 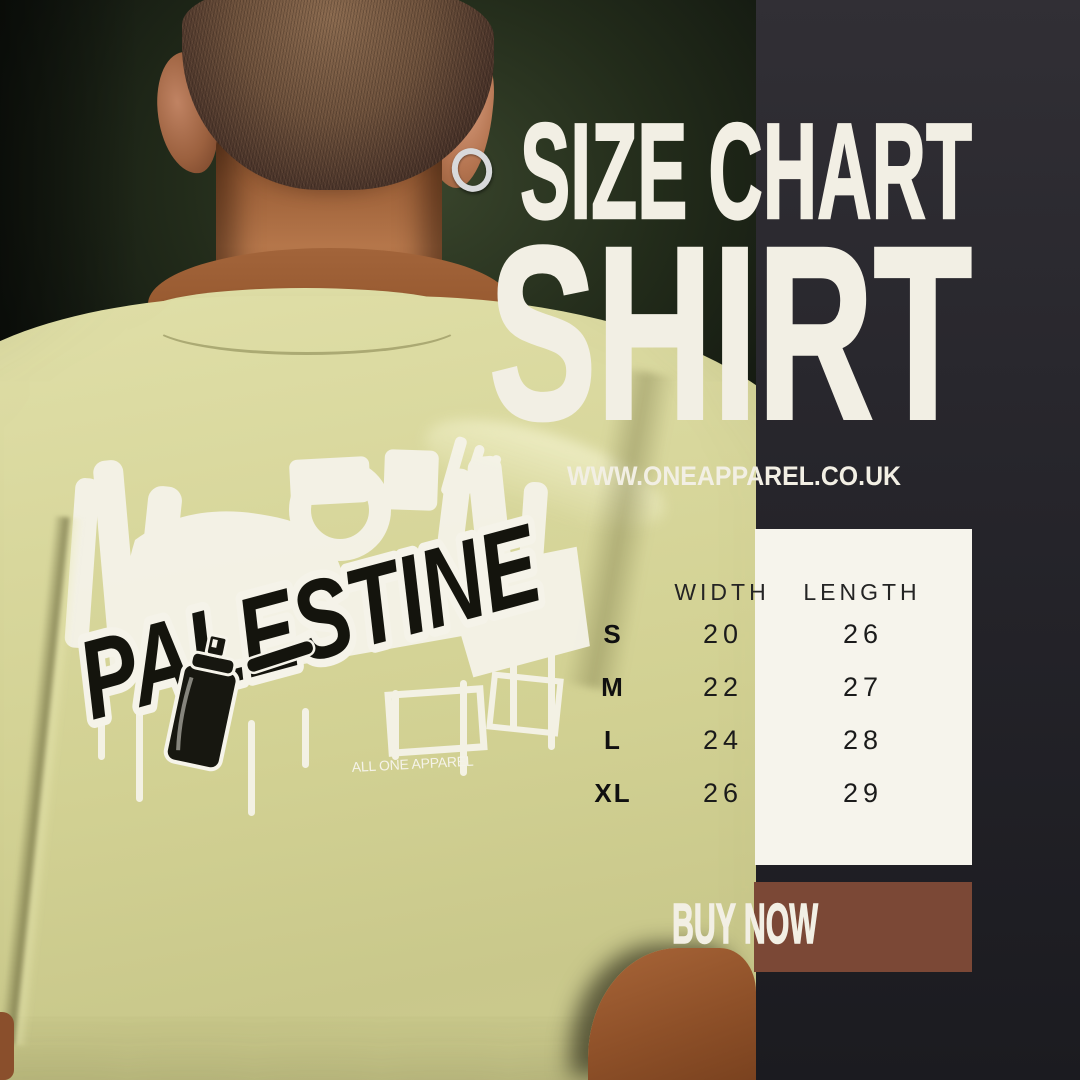 I want to click on width-value-l: 24, so click(x=723, y=740).